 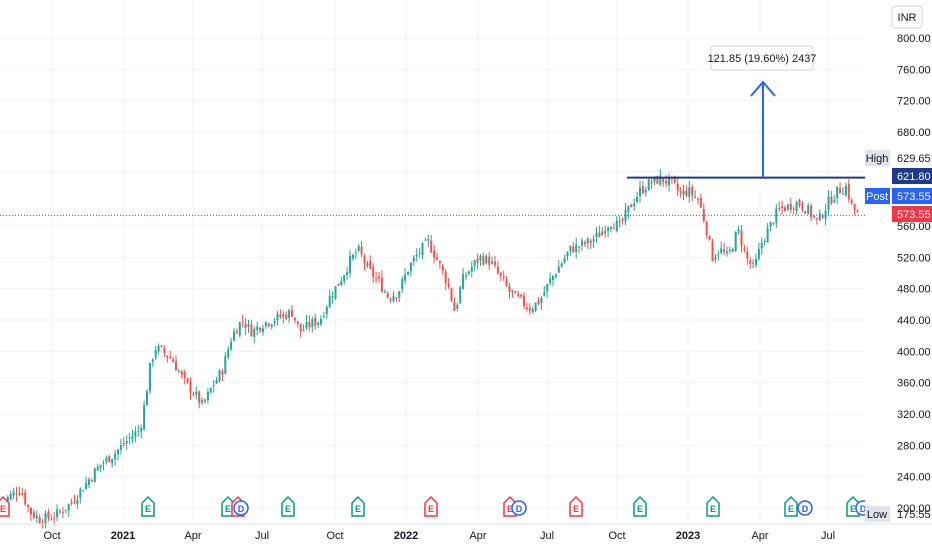 I want to click on price-tick: 680.00, so click(x=914, y=133).